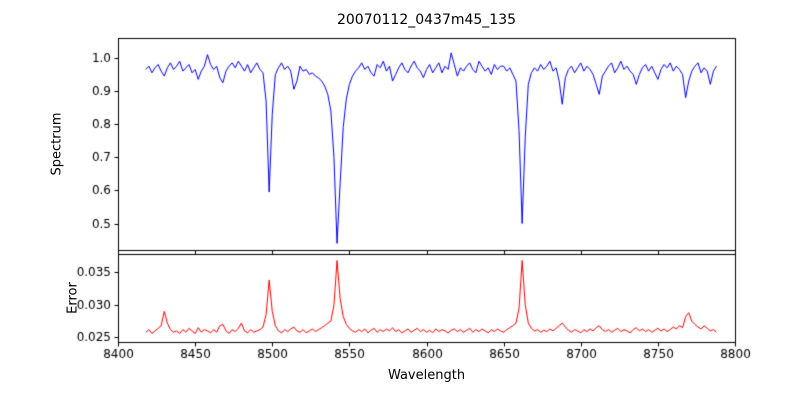 The image size is (800, 400). What do you see at coordinates (57, 144) in the screenshot?
I see `spectrum-y-axis-label: Spectrum` at bounding box center [57, 144].